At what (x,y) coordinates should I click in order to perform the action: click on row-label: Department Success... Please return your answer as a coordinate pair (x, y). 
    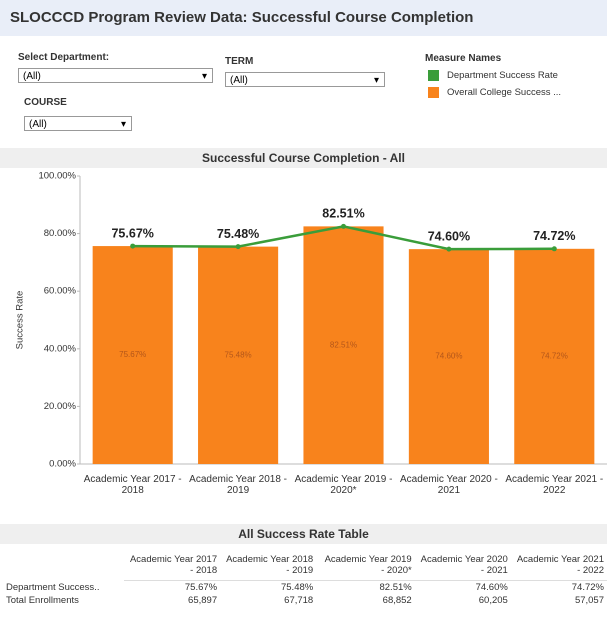
    Looking at the image, I should click on (53, 587).